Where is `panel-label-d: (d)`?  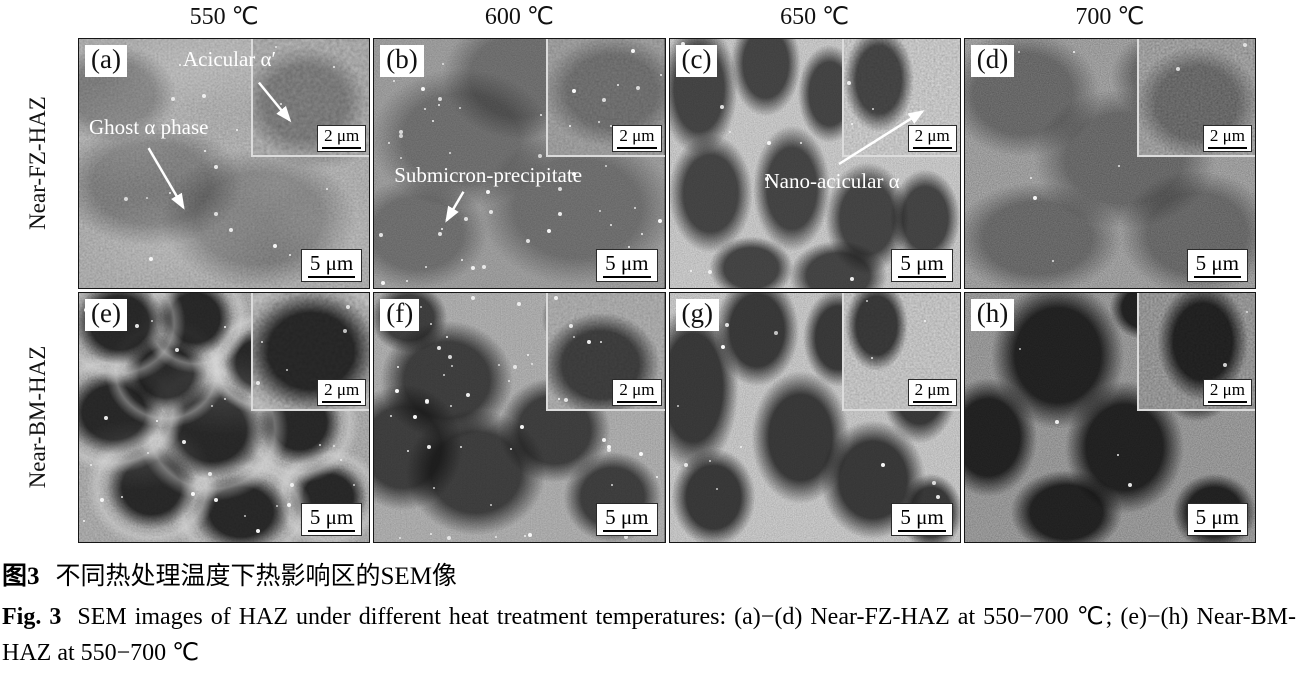 panel-label-d: (d) is located at coordinates (992, 60).